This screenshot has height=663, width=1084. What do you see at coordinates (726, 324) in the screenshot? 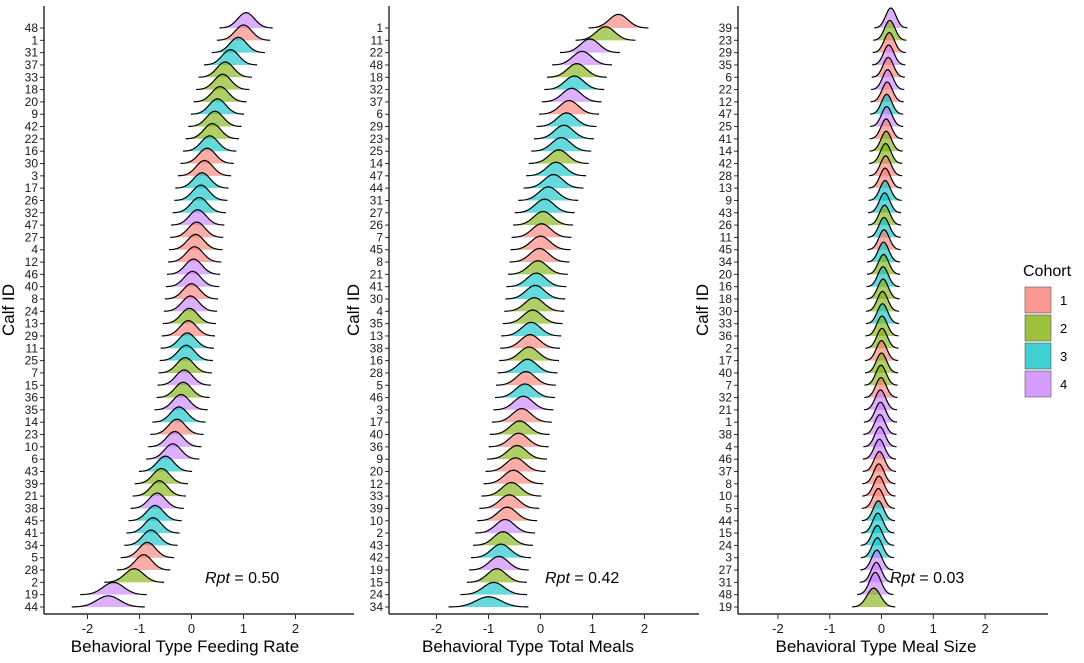
I see `y-tick-label: 33` at bounding box center [726, 324].